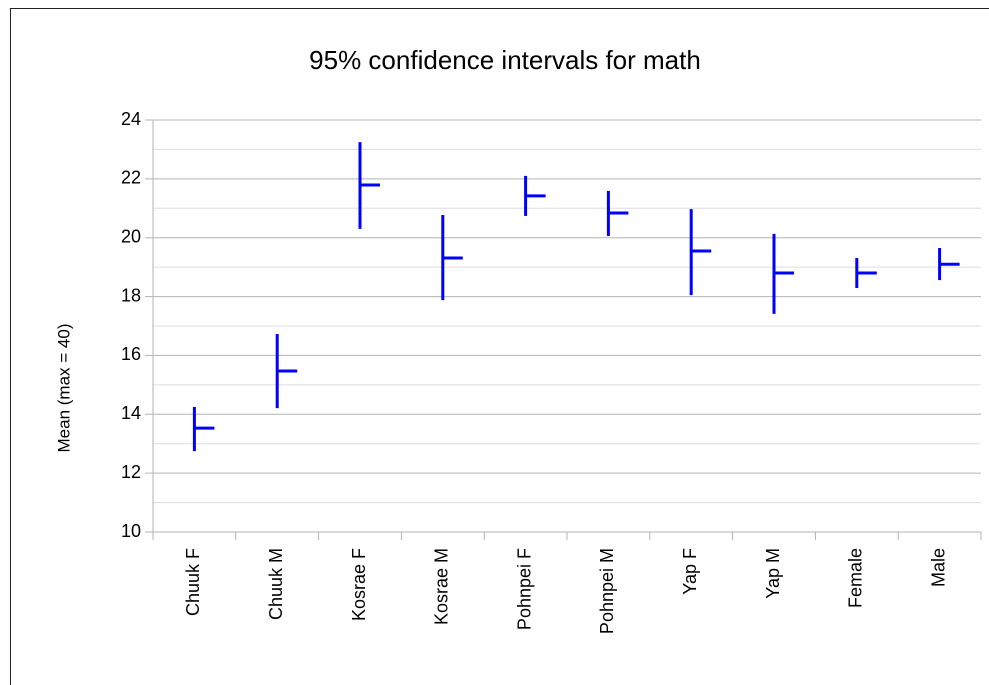 This screenshot has width=989, height=685. Describe the element at coordinates (607, 591) in the screenshot. I see `x-tick-label: Pohnpei M` at that location.